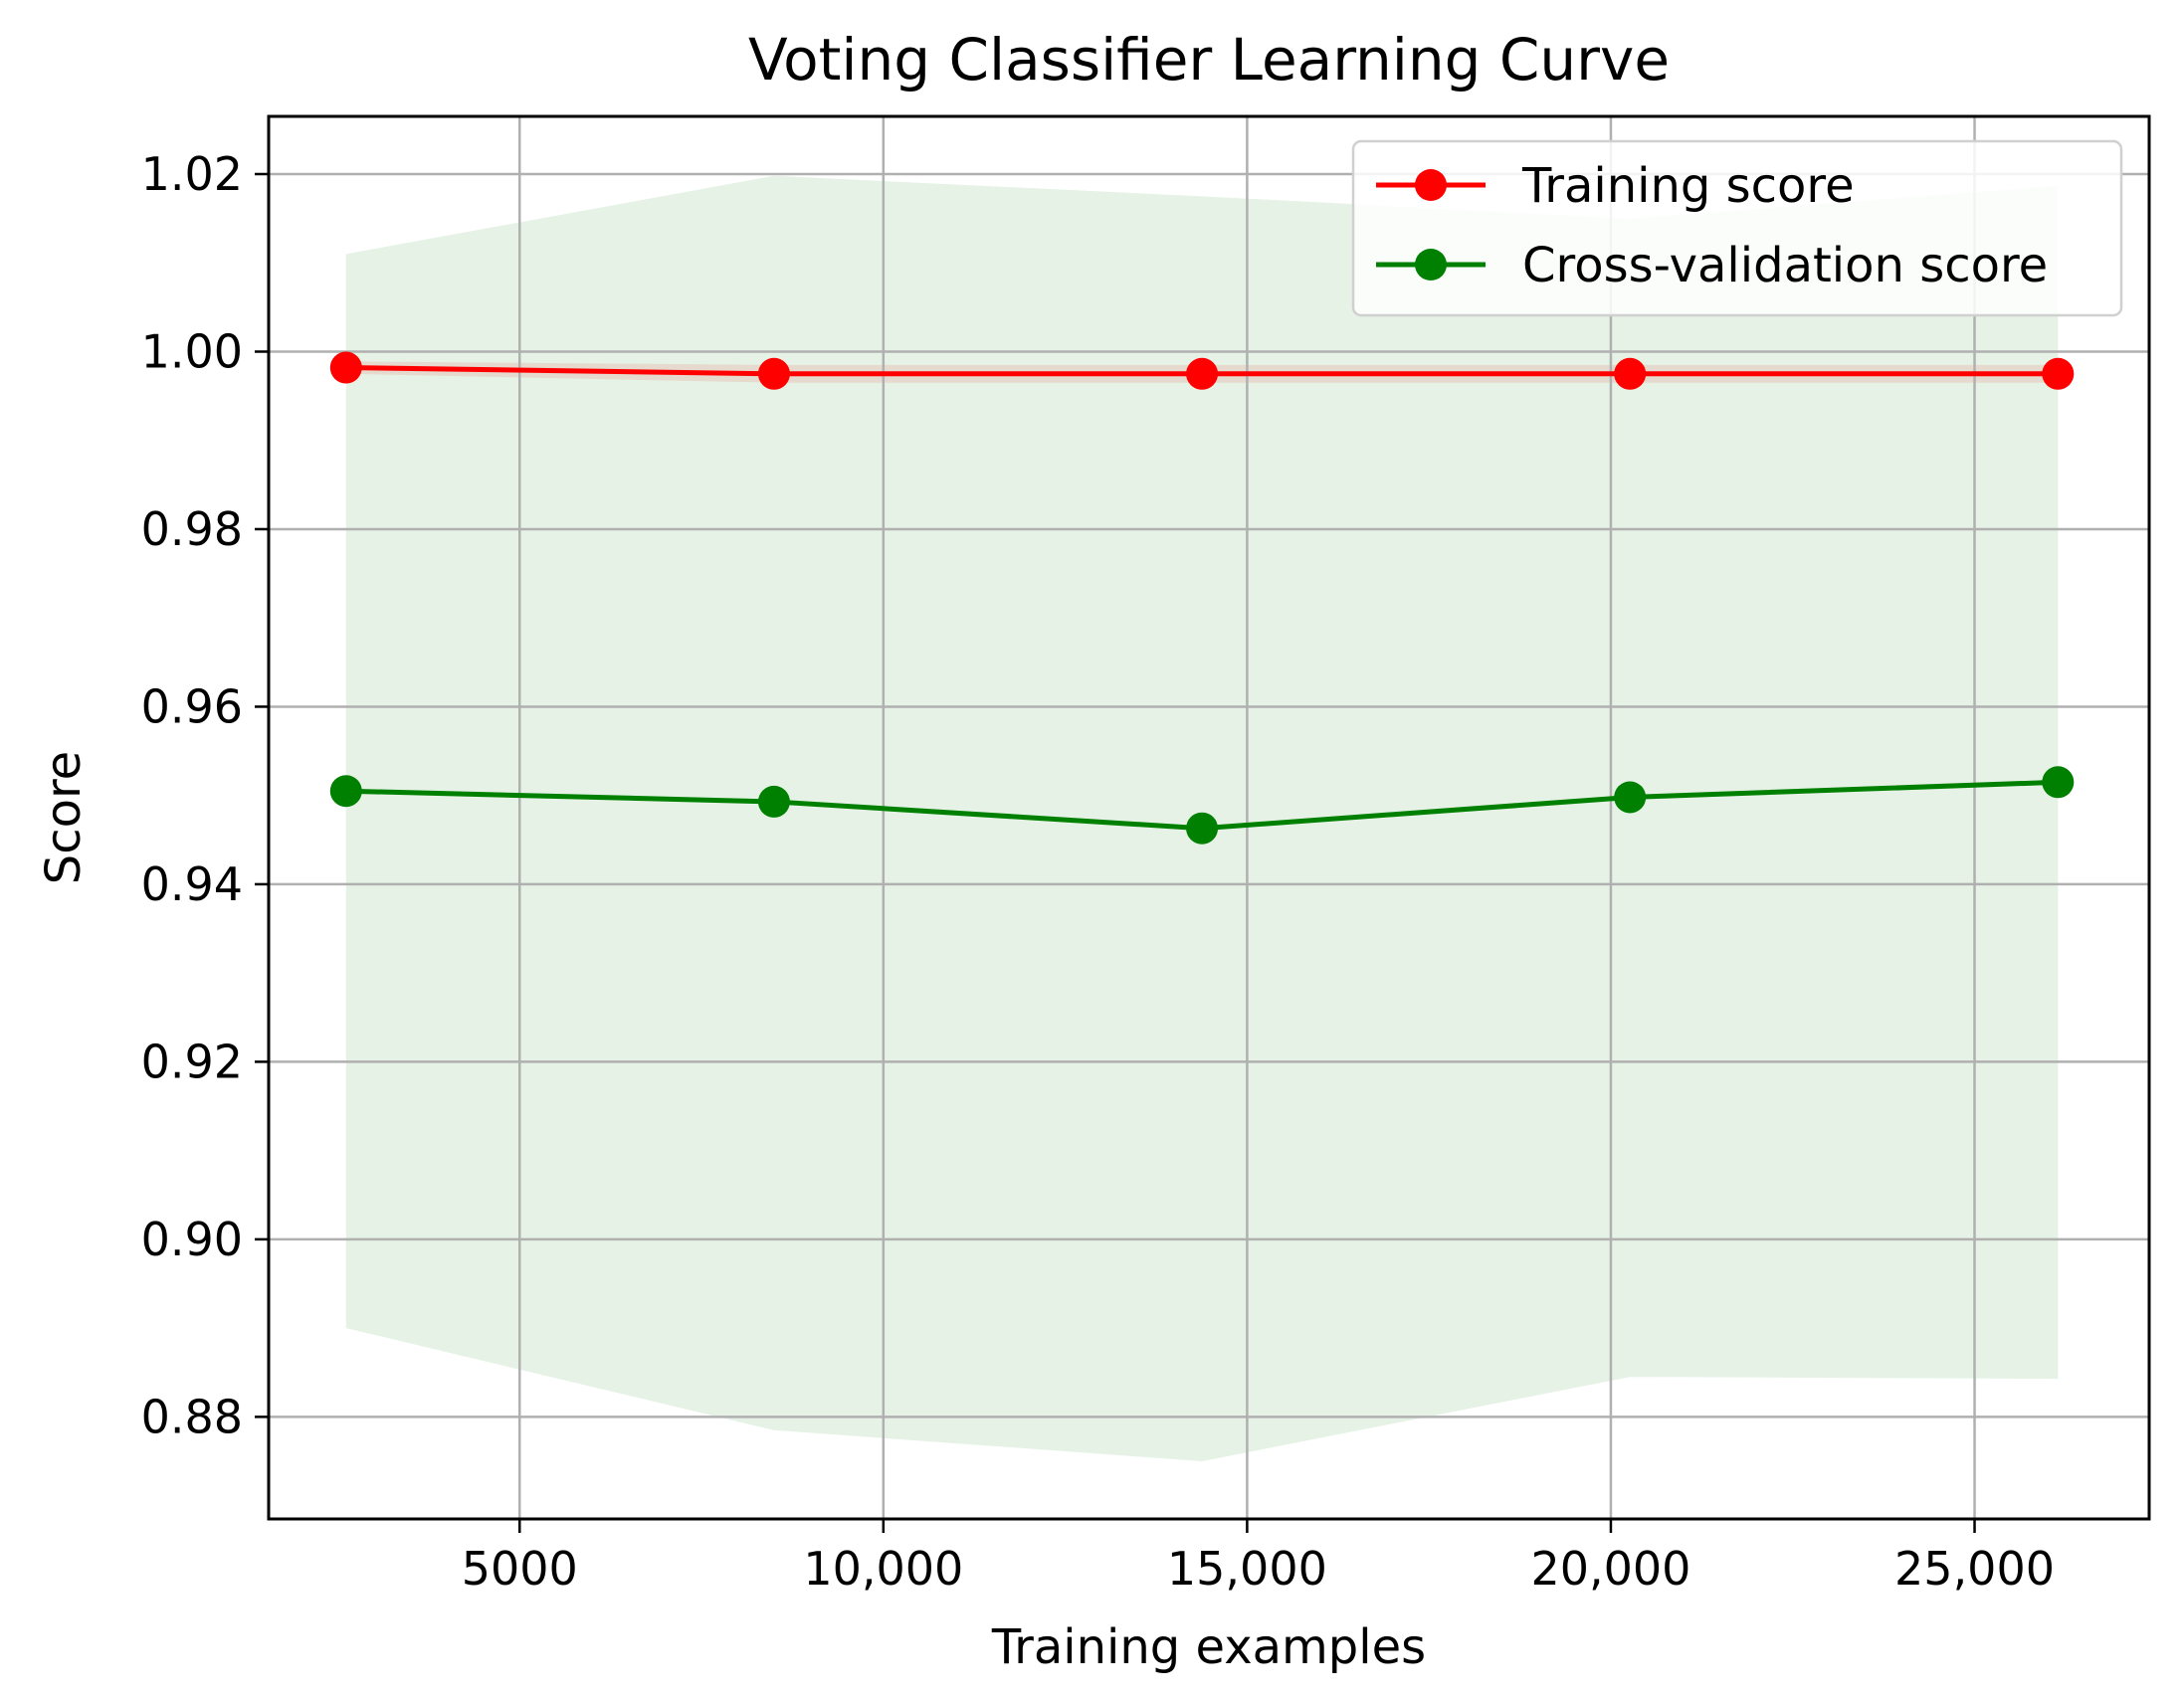  I want to click on y-tick-label: 0.88, so click(192, 1417).